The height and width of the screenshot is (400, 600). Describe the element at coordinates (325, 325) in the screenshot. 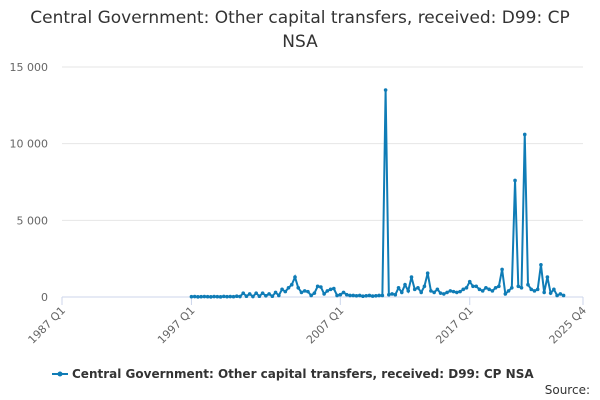

I see `x-tick-label: 2007 Q1` at that location.